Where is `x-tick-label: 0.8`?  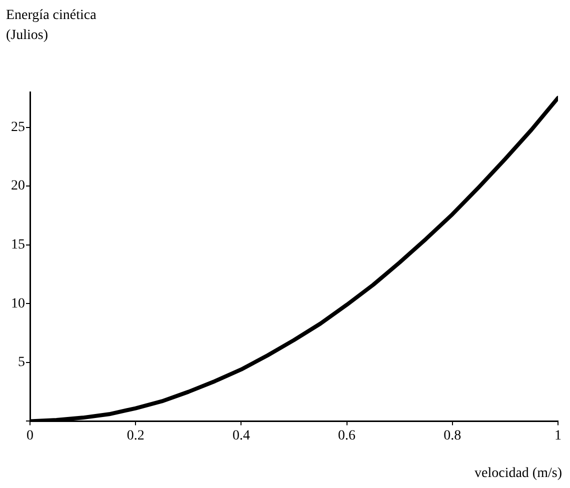
x-tick-label: 0.8 is located at coordinates (453, 436).